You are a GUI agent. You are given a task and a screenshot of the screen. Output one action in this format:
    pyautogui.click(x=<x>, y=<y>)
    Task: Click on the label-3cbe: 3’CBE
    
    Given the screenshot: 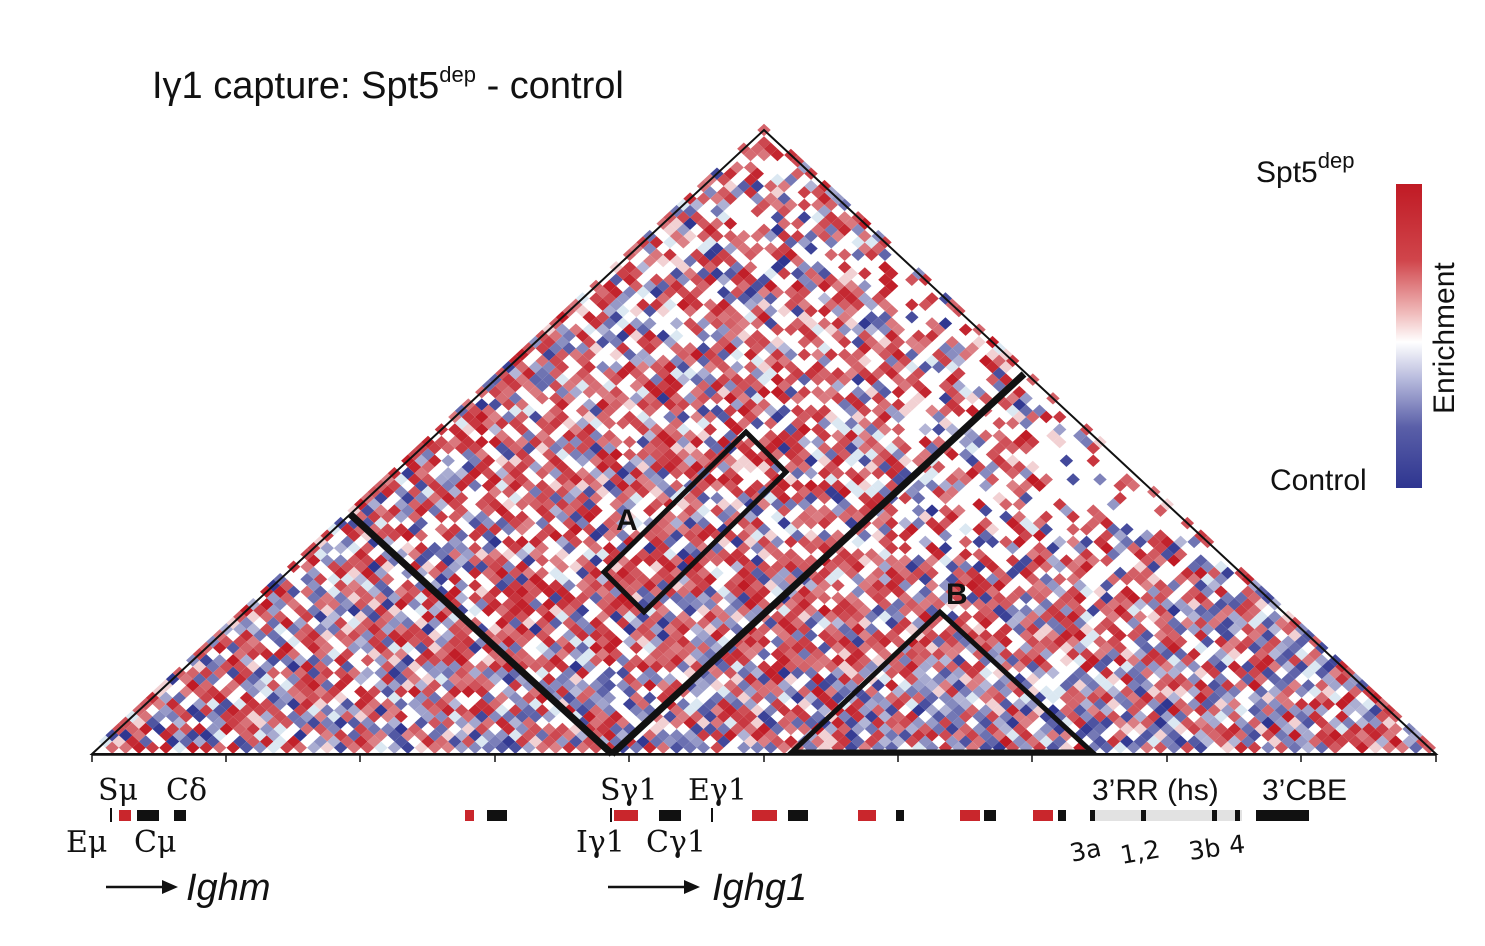 What is the action you would take?
    pyautogui.click(x=1304, y=790)
    